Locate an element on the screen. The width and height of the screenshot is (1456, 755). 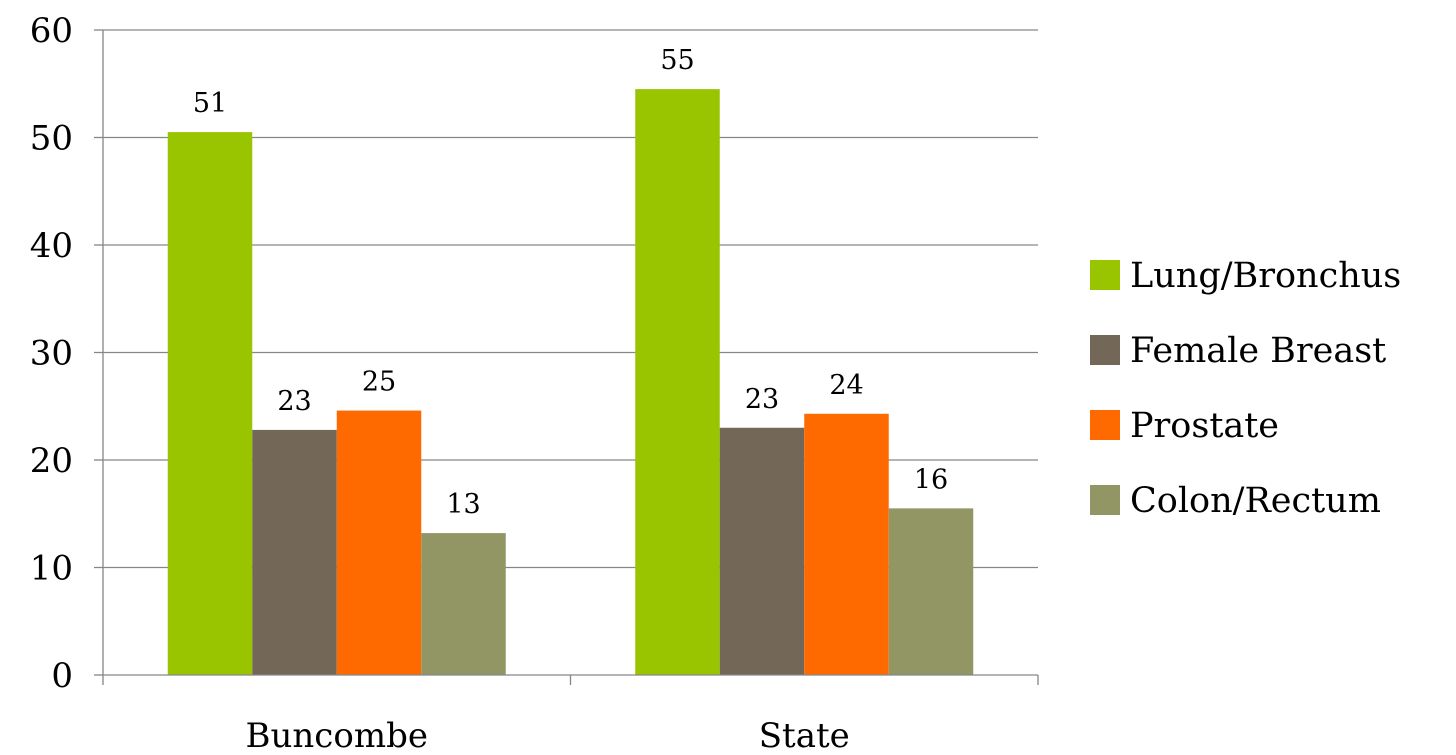
x-axis-categories: Buncombe State is located at coordinates (548, 735).